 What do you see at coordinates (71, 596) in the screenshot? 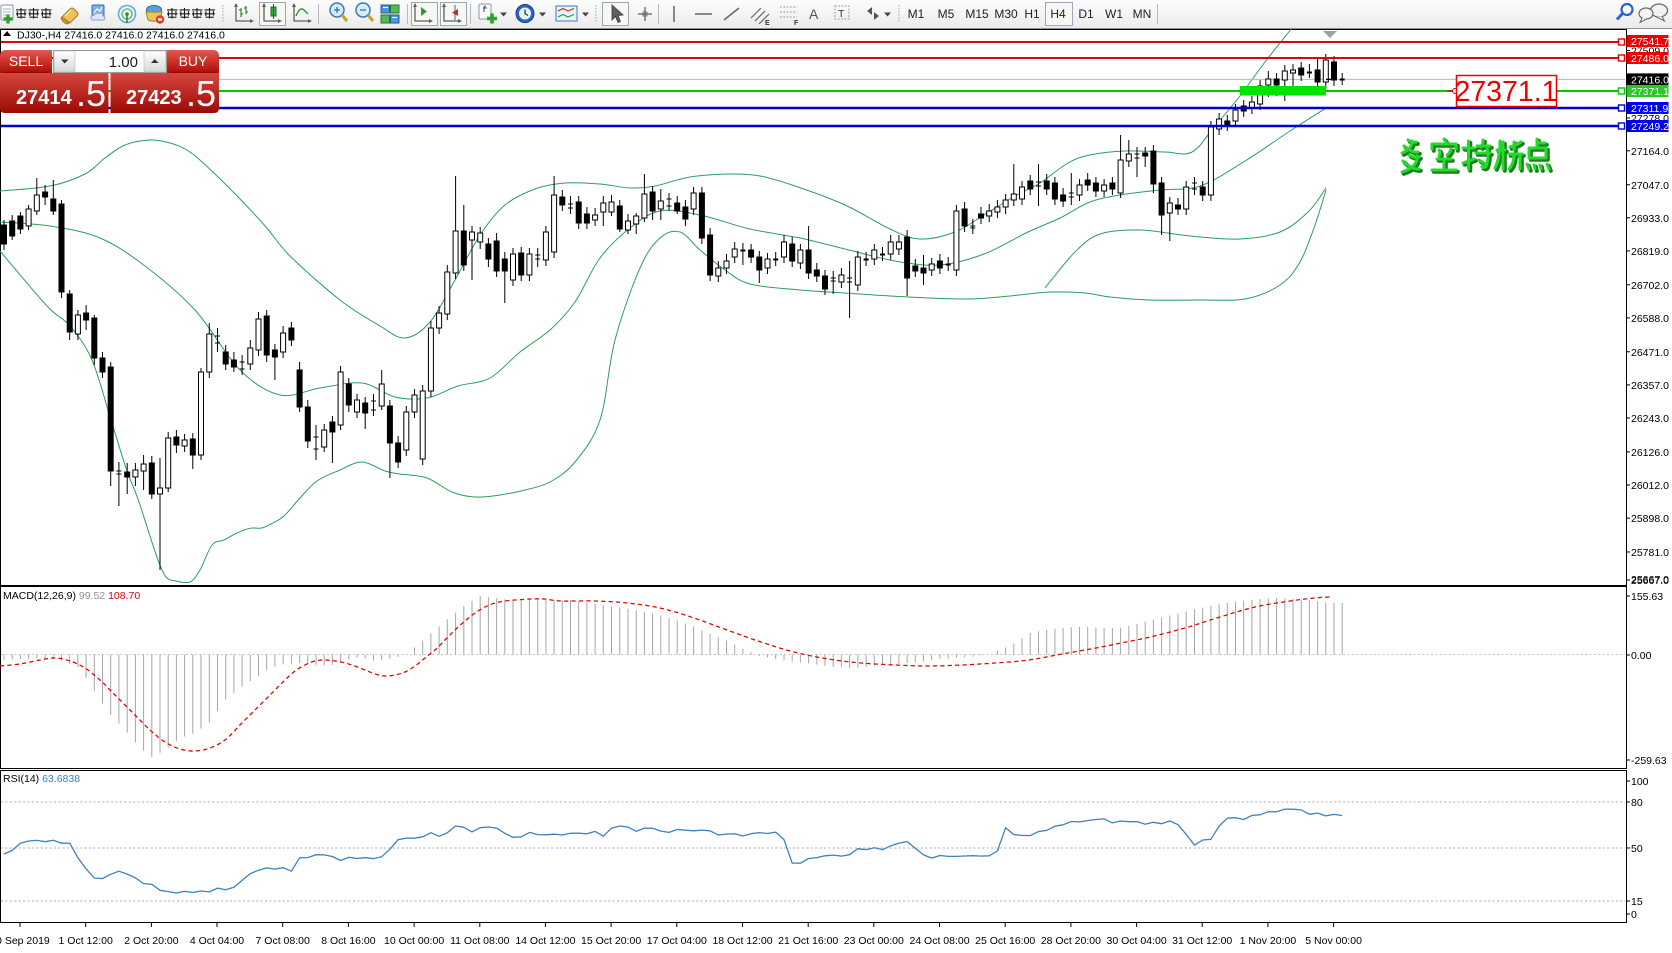
I see `svg-text: MACD(12,26,9) 99.52 108.70` at bounding box center [71, 596].